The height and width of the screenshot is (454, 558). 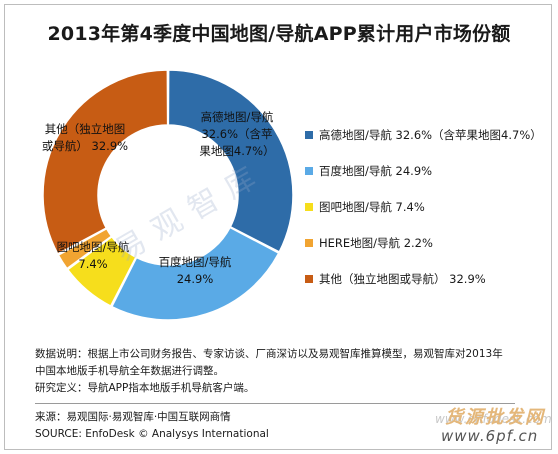 I want to click on data-label-0-1: 32.6%（含苹, so click(x=236, y=134).